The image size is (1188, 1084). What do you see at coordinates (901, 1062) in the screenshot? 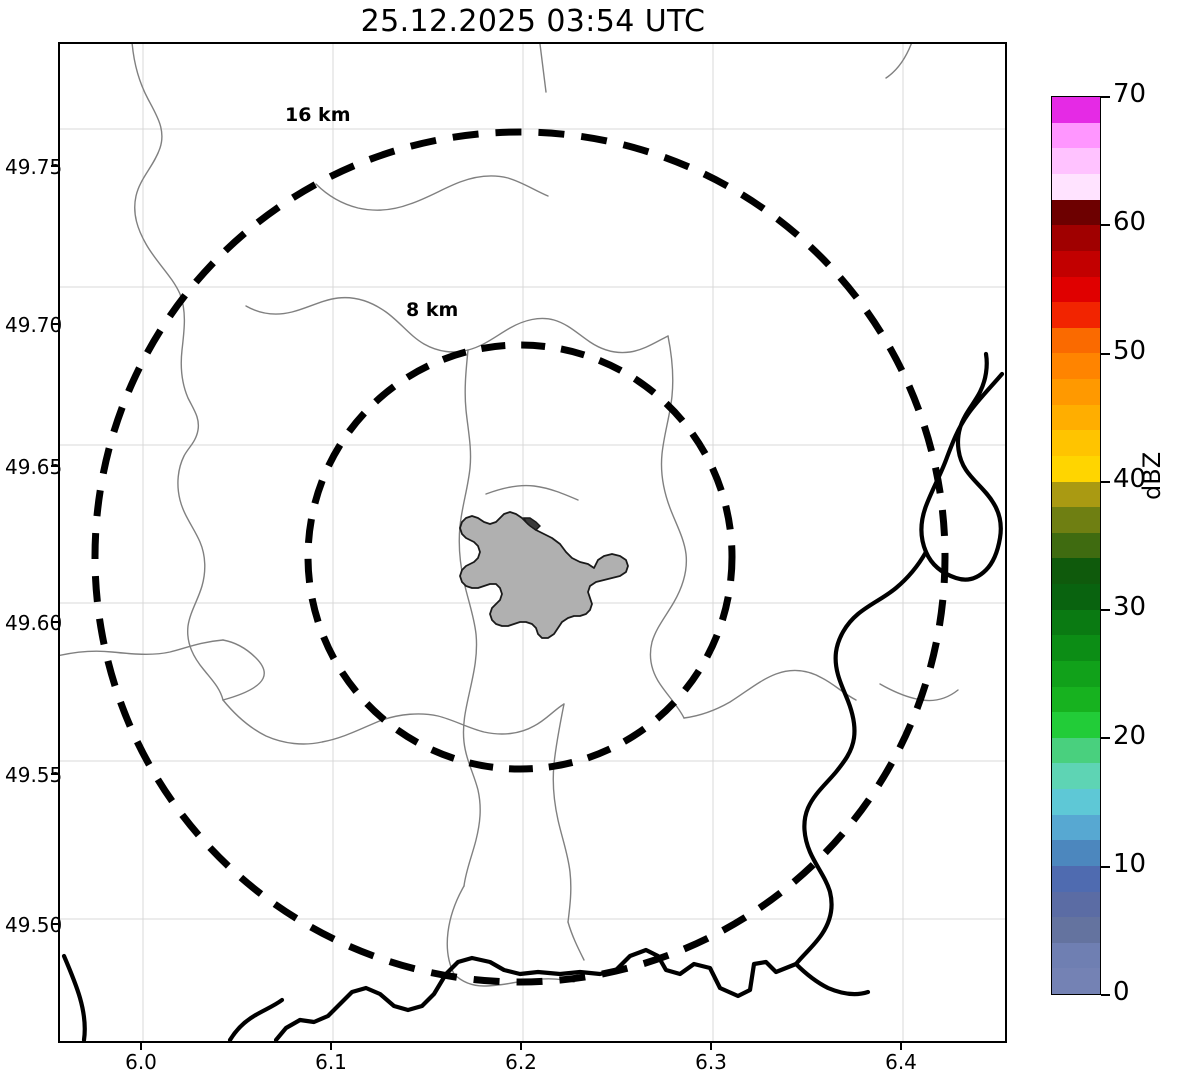
I see `x-tick-label: 6.4` at bounding box center [901, 1062].